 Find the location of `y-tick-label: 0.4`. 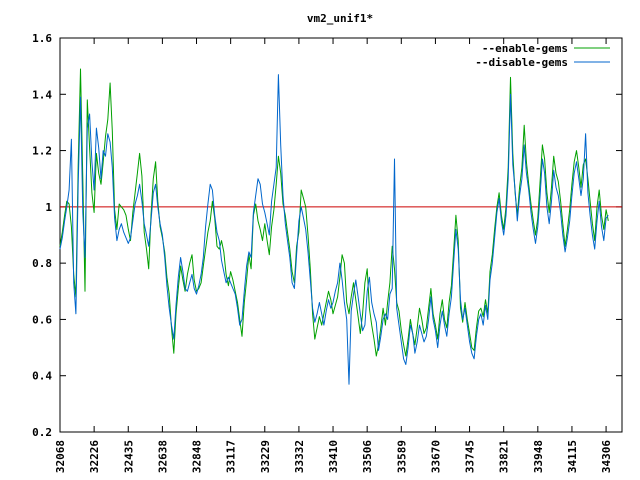

y-tick-label: 0.4 is located at coordinates (42, 376).